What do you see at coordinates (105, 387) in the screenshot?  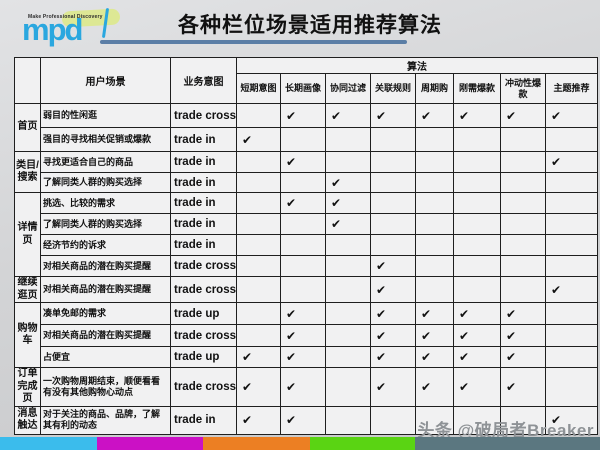 I see `user-scenario-cell: 一次购物周期结束，顺便看看有没有其他购物心动点` at bounding box center [105, 387].